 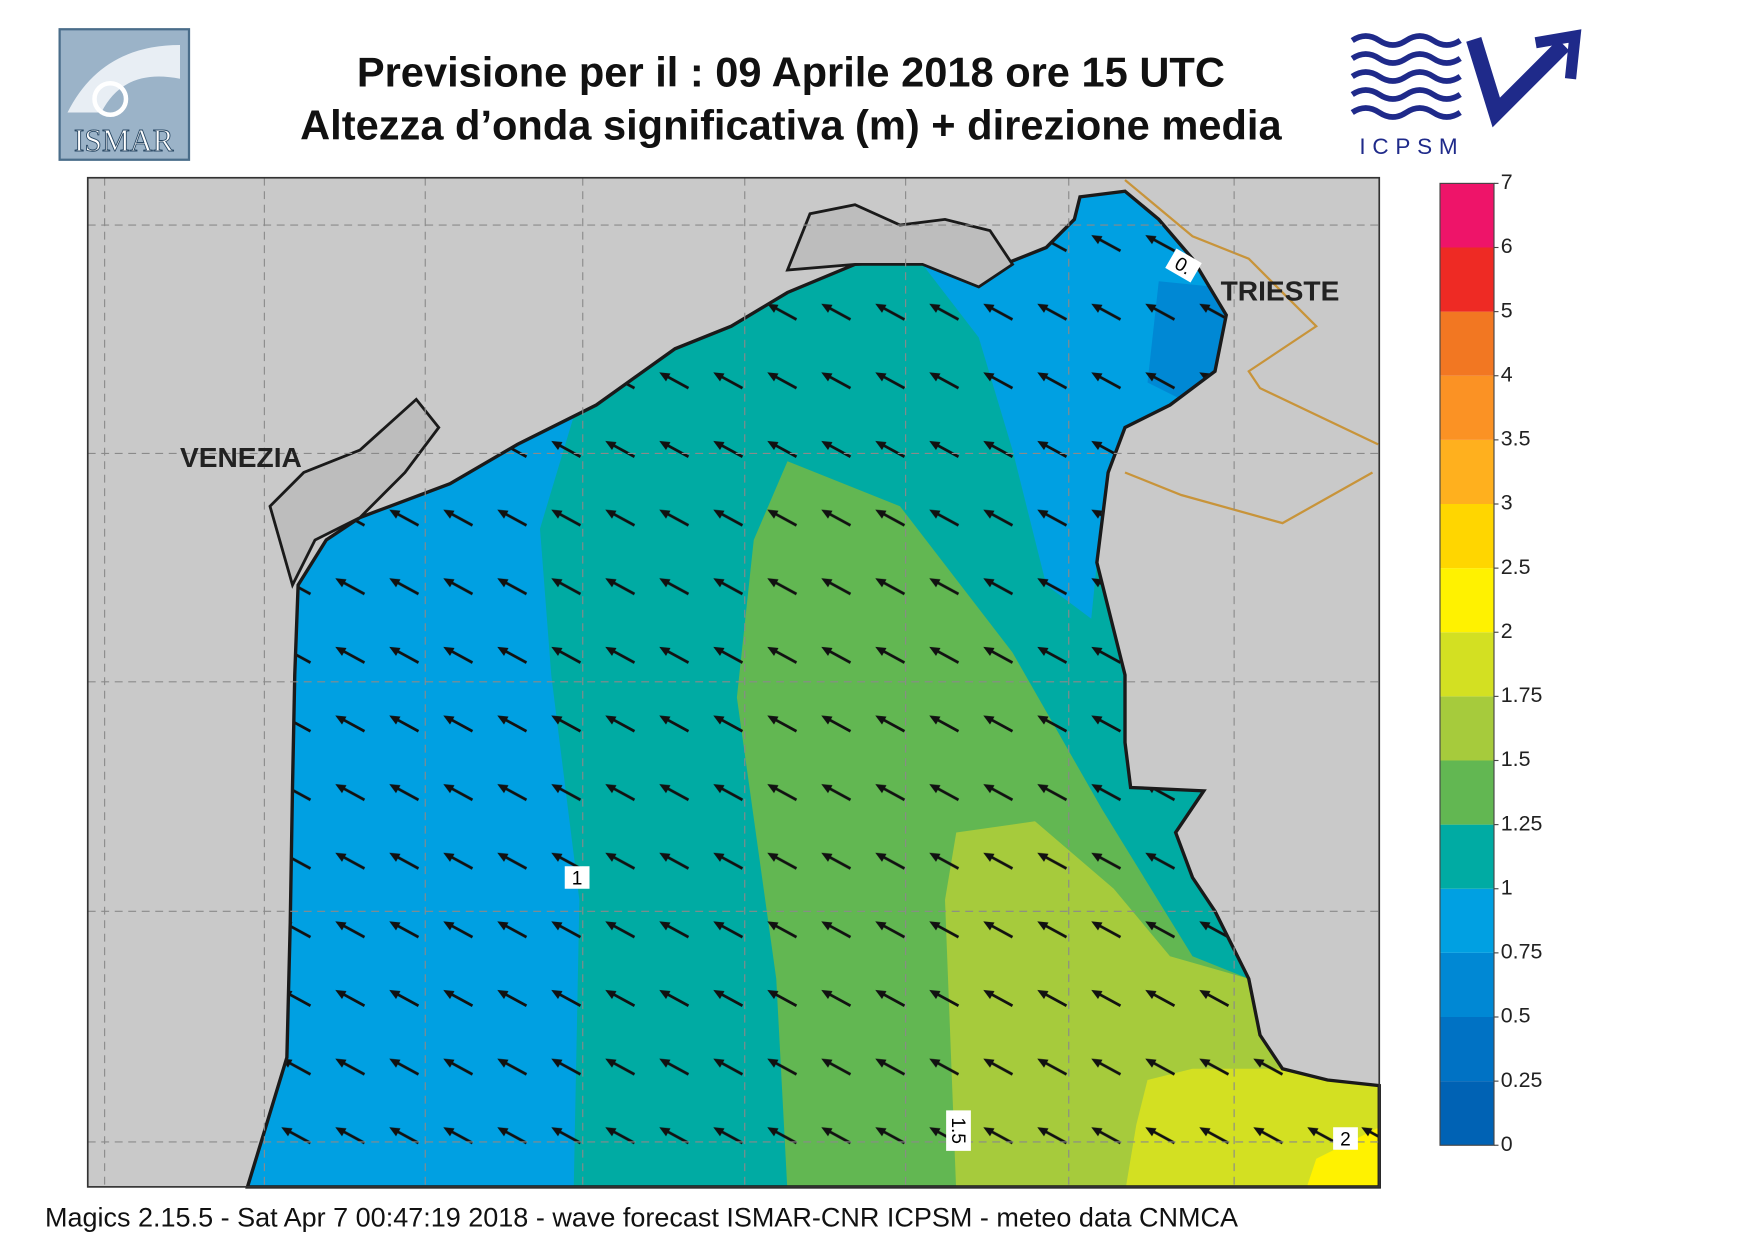 I want to click on lagoon, so click(x=354, y=493).